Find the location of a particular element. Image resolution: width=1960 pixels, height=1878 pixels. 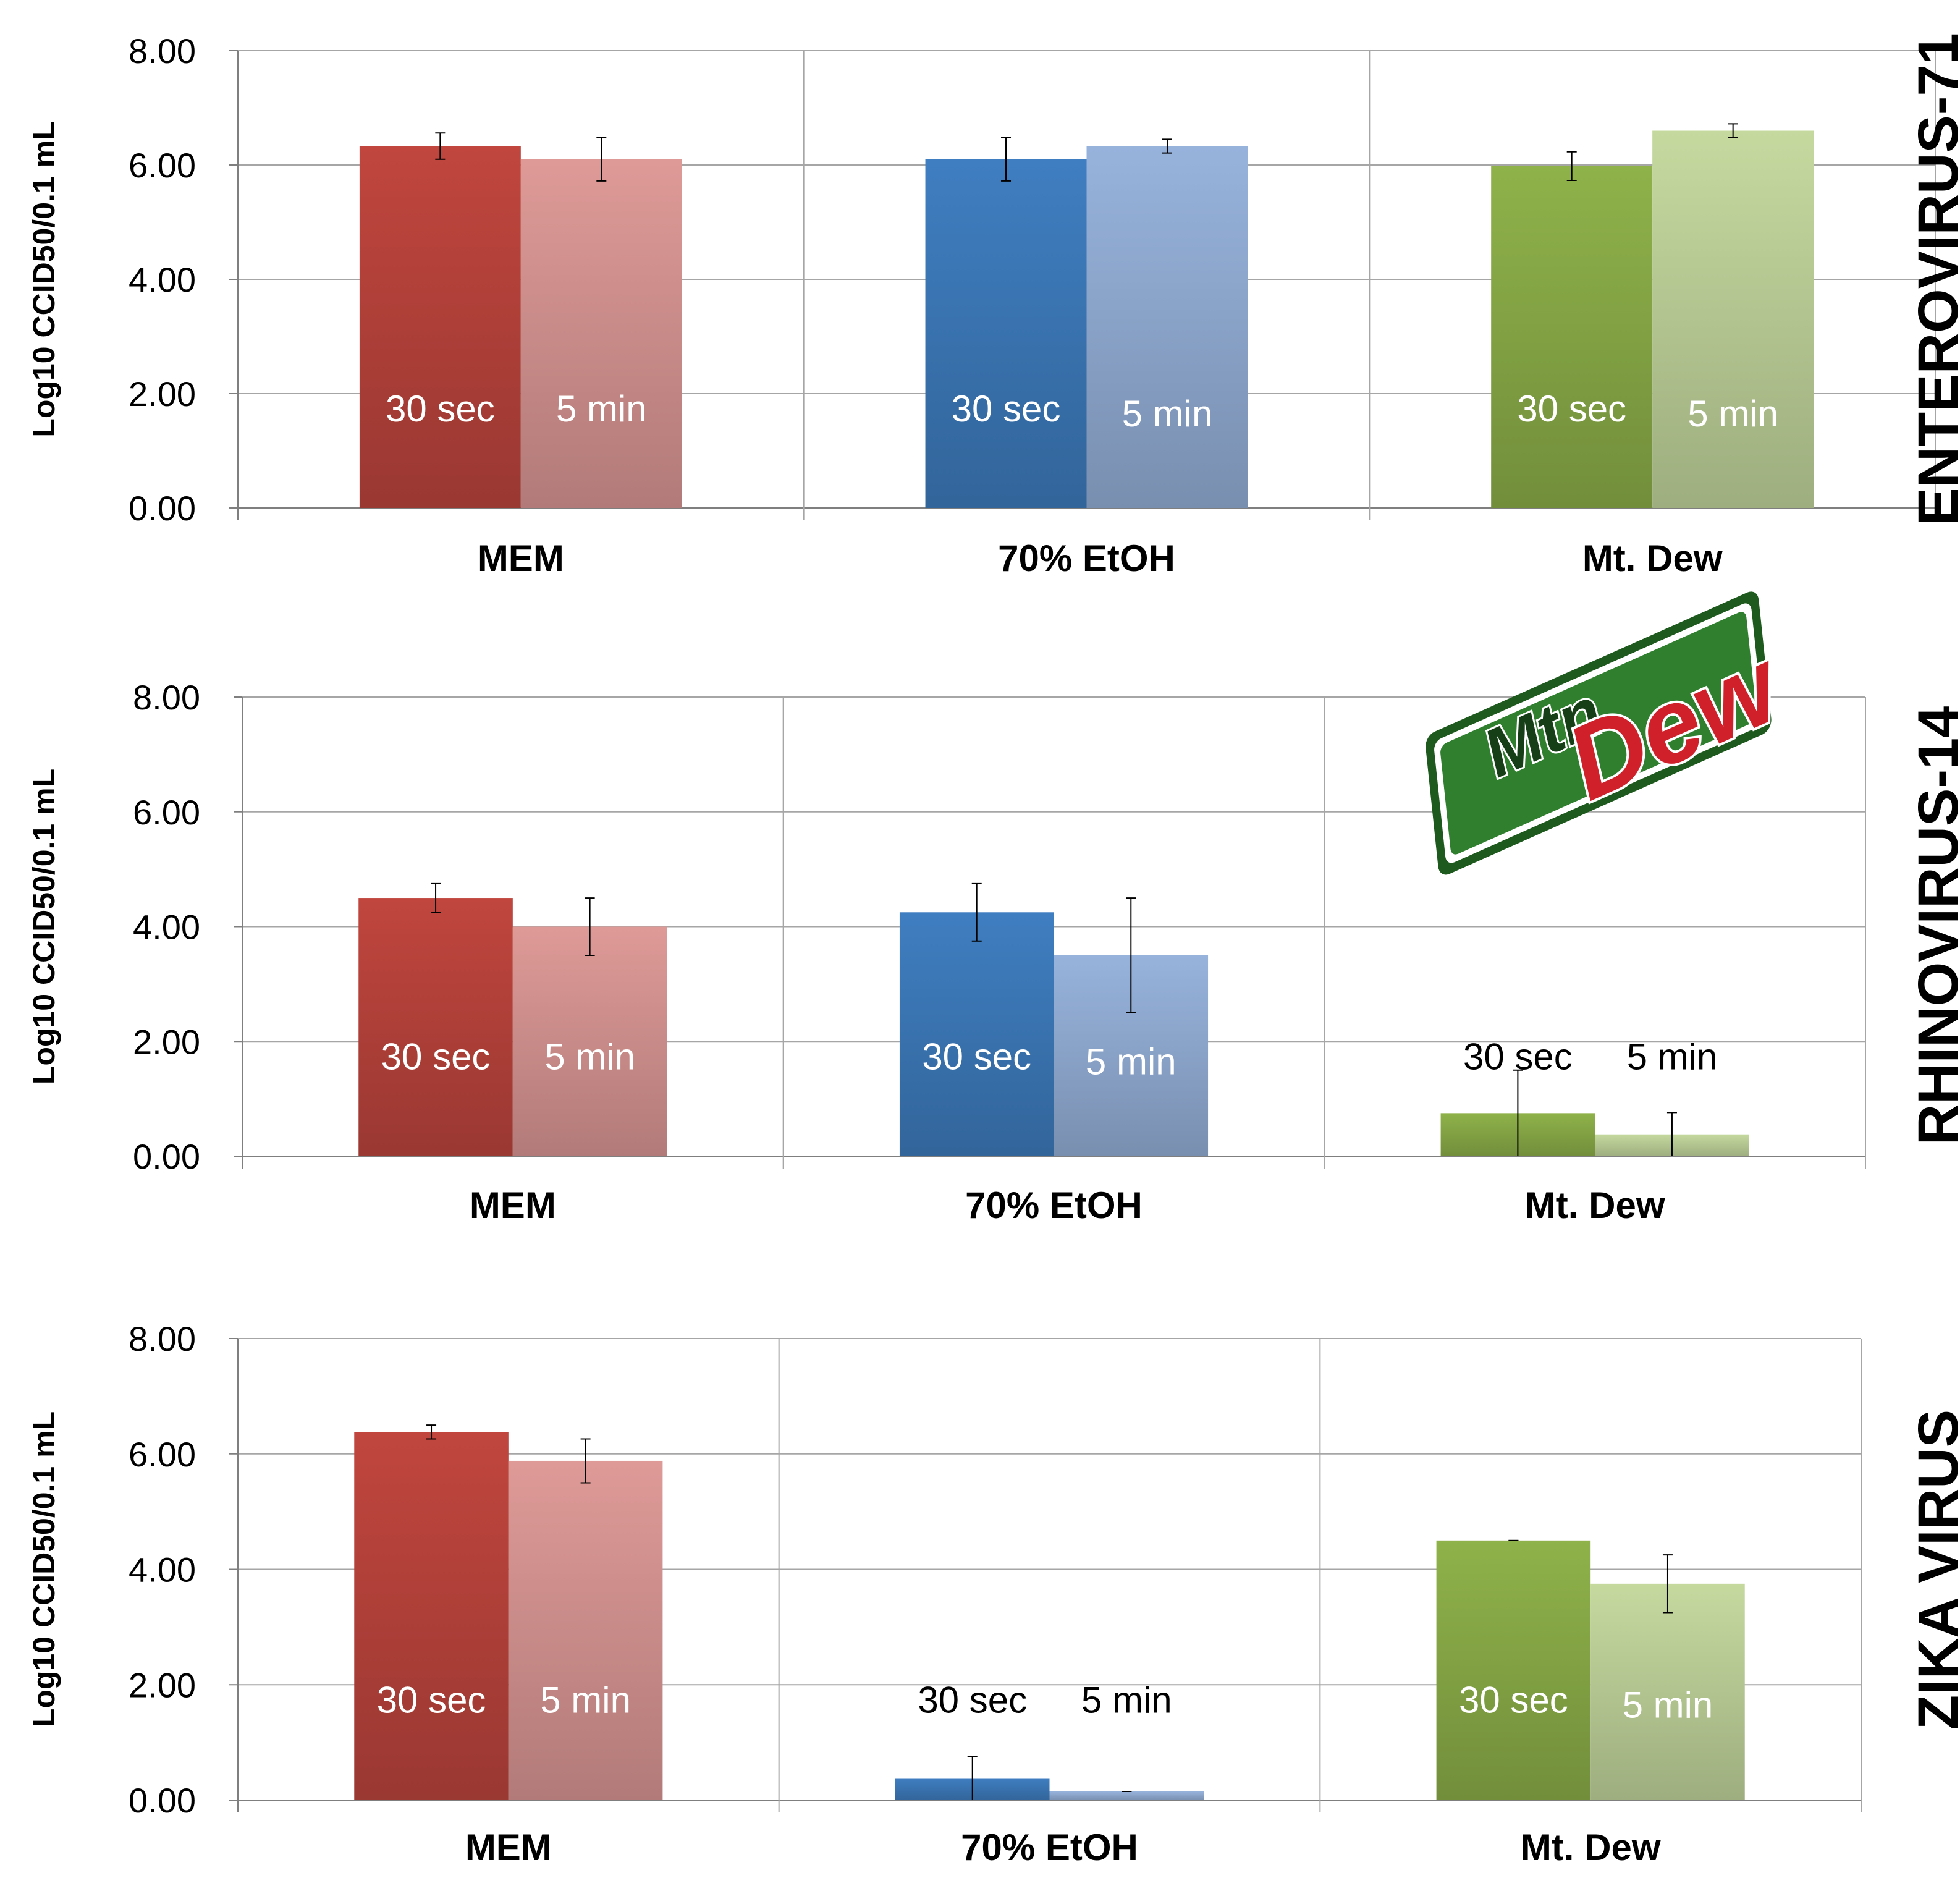

virus-name: ZIKA VIRUS is located at coordinates (1934, 1570).